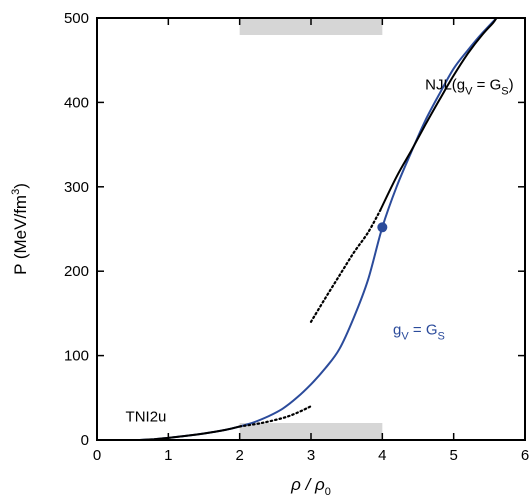 The image size is (529, 498). I want to click on y-axis-title-close: ), so click(20, 186).